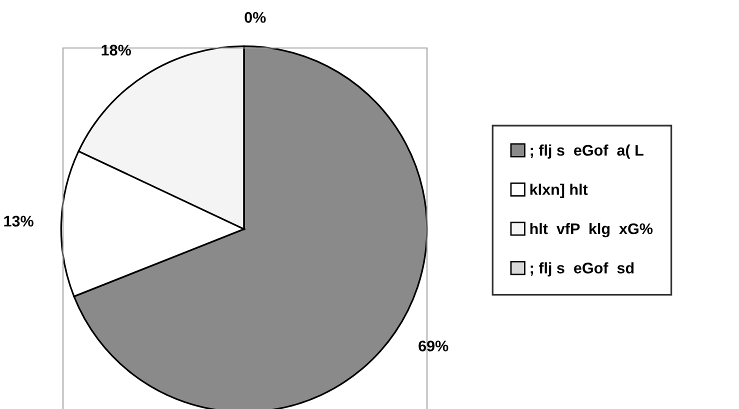 The height and width of the screenshot is (409, 739). What do you see at coordinates (591, 230) in the screenshot?
I see `legend-label: hlt vfP klg xG%` at bounding box center [591, 230].